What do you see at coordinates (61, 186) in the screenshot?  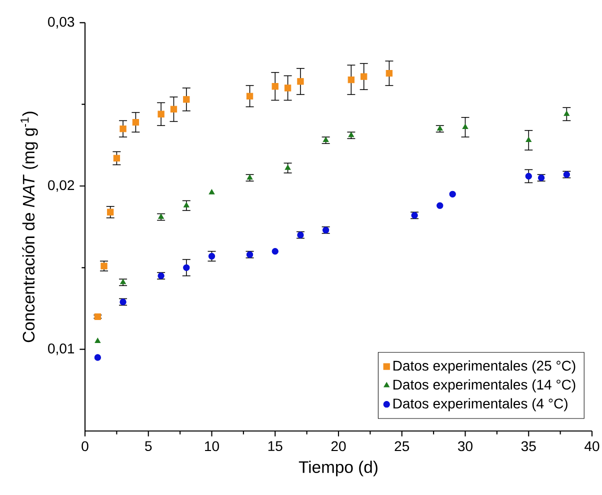 I see `y-tick-label: 0,02` at bounding box center [61, 186].